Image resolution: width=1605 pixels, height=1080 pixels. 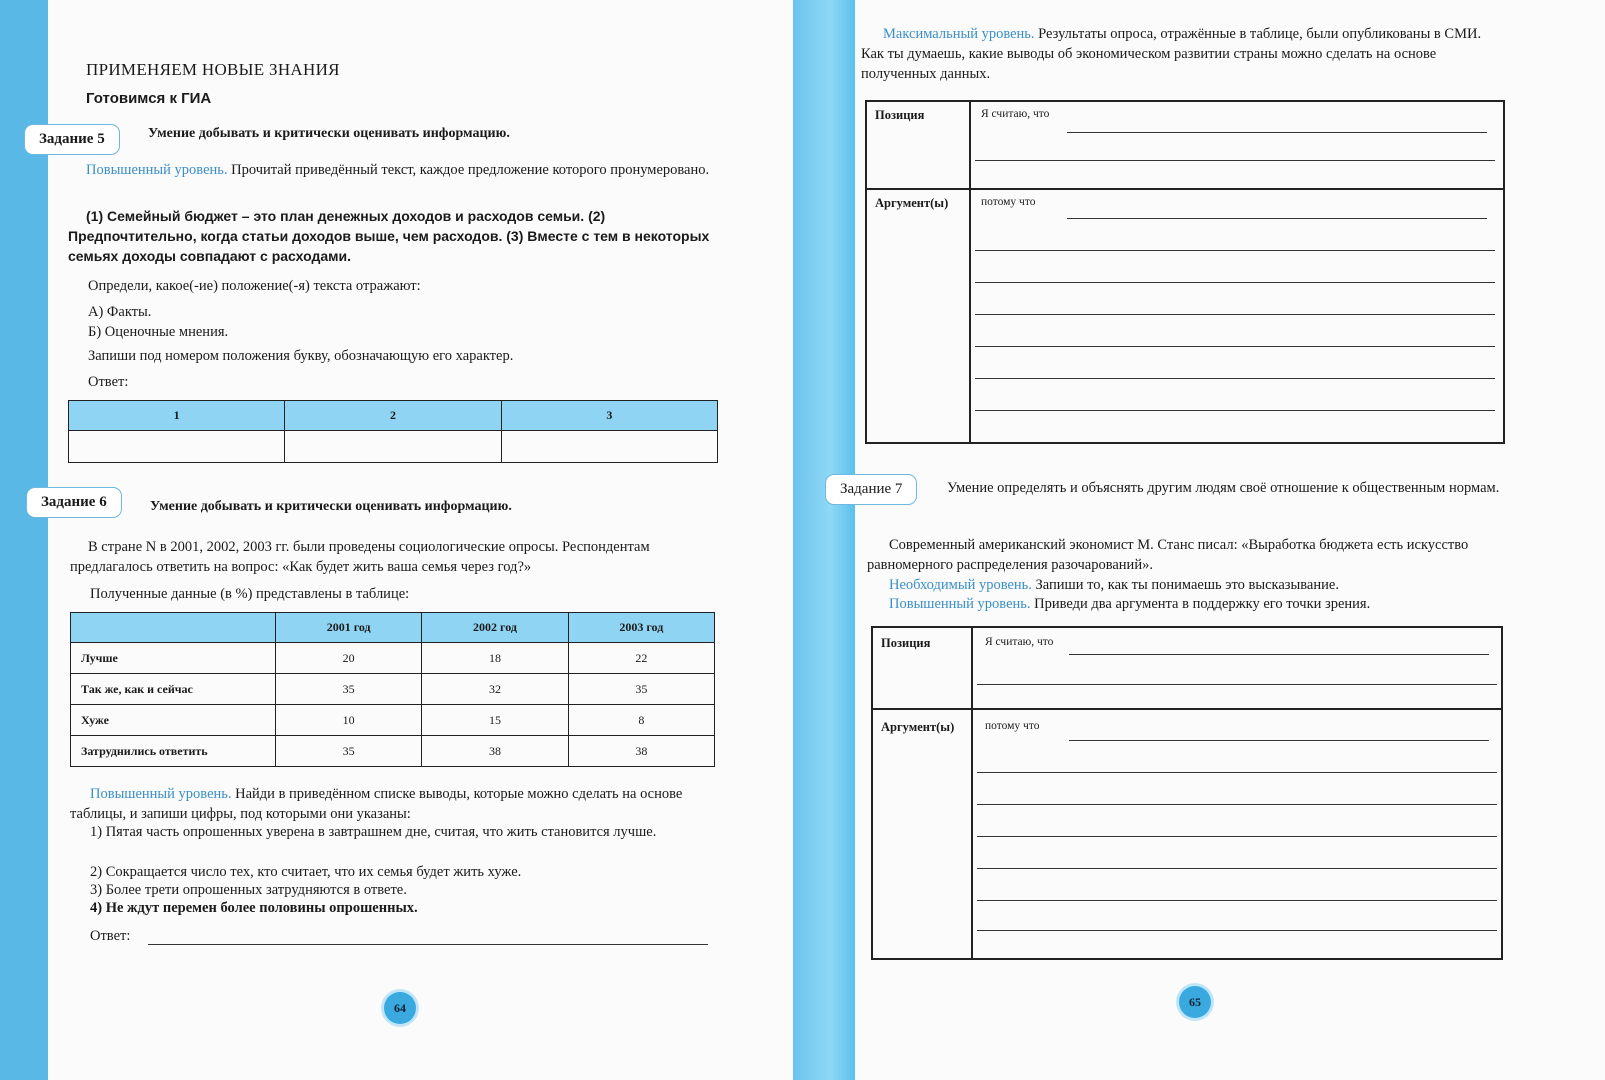 What do you see at coordinates (173, 658) in the screenshot?
I see `row-label: Лучше` at bounding box center [173, 658].